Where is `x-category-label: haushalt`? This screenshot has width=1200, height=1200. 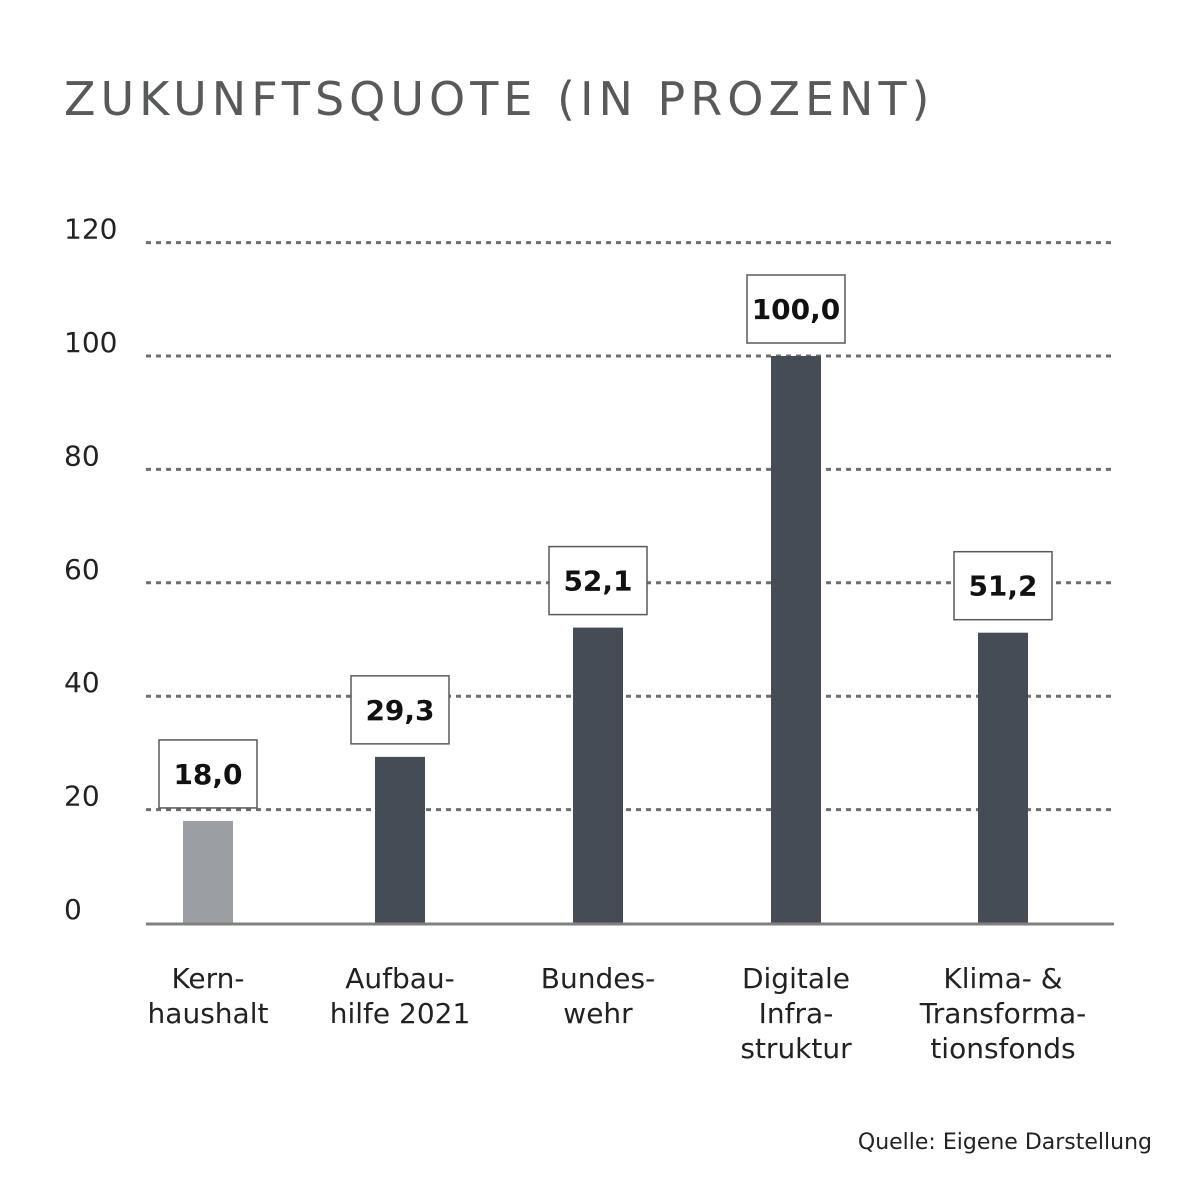 x-category-label: haushalt is located at coordinates (208, 1013).